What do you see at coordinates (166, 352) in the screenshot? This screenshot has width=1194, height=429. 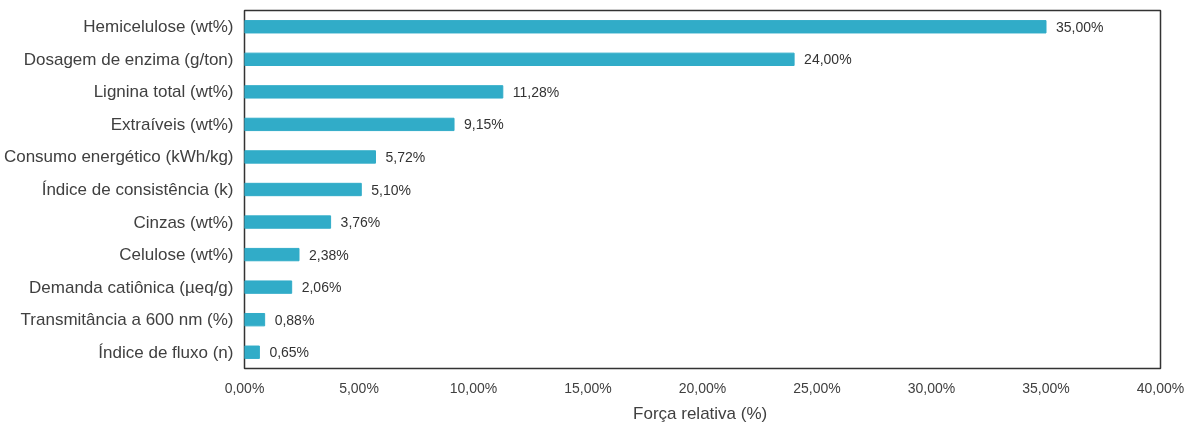 I see `y-tick-label: Índice de fluxo (n)` at bounding box center [166, 352].